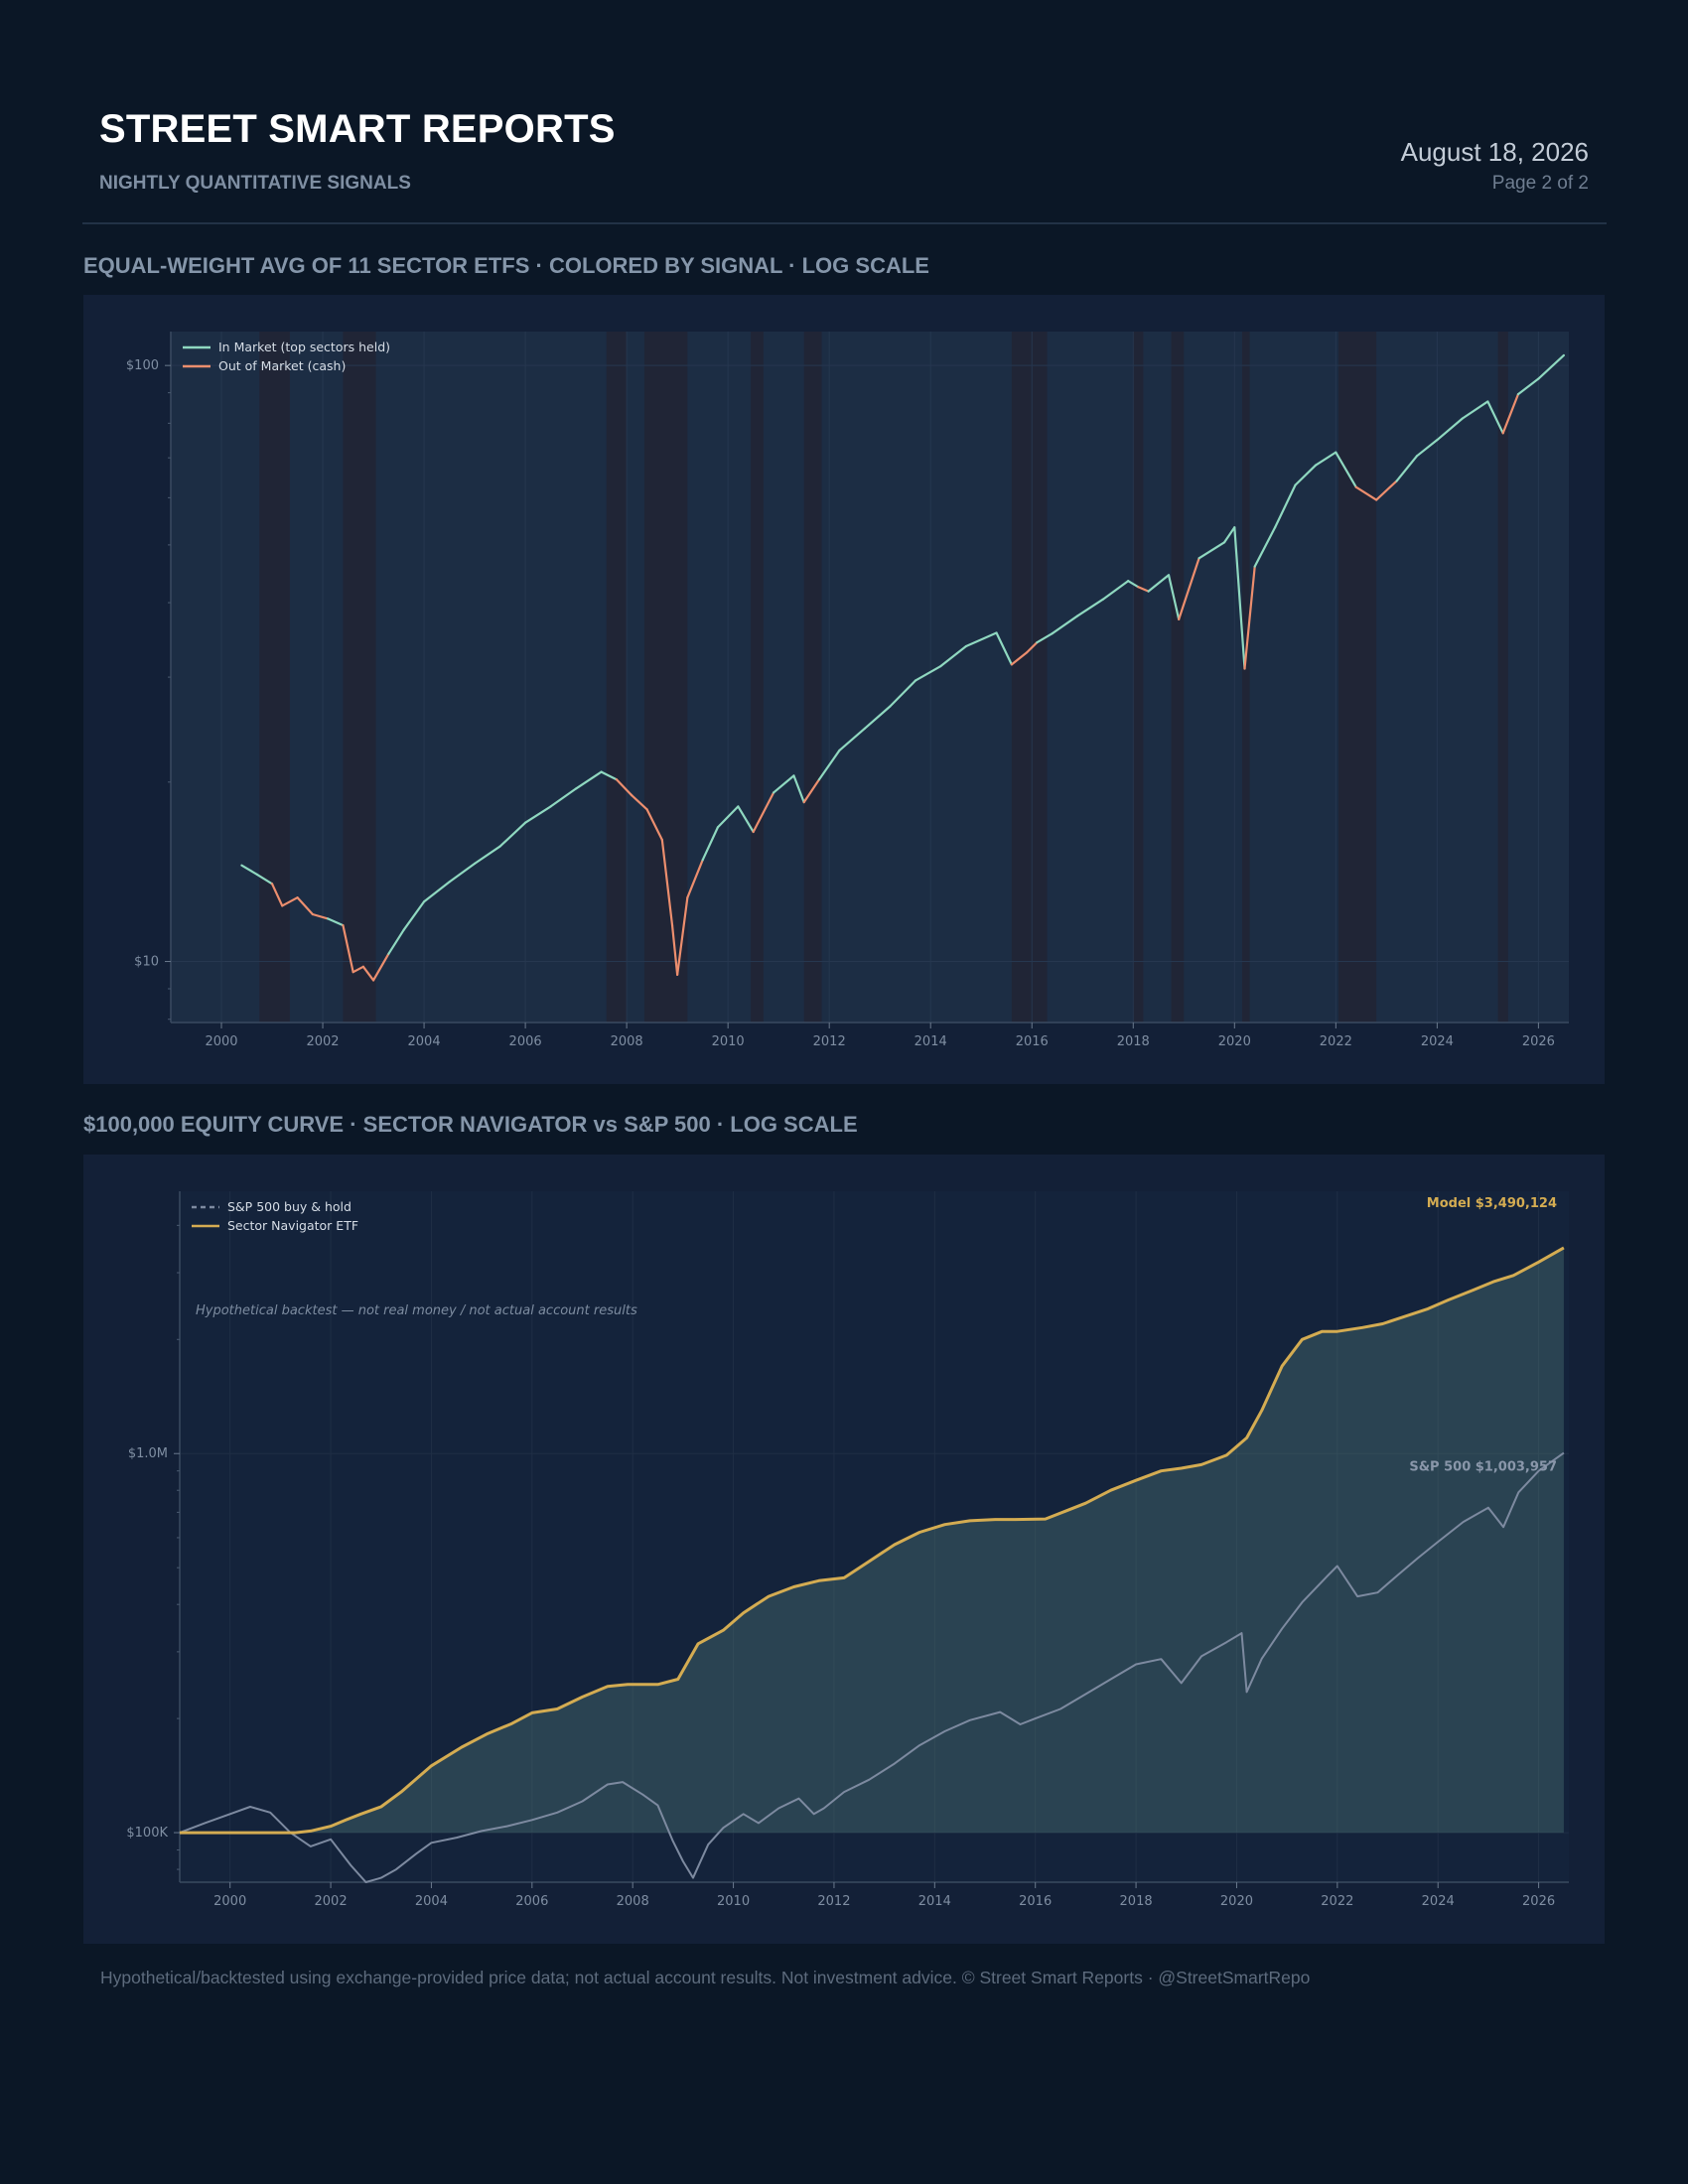 This screenshot has width=1688, height=2184. What do you see at coordinates (289, 1206) in the screenshot?
I see `legend-label-0: S&P 500 buy & hold` at bounding box center [289, 1206].